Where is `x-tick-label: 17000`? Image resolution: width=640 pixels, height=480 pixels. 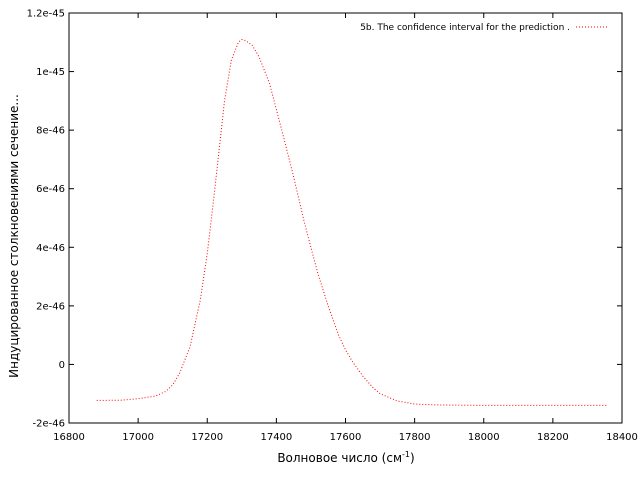 x-tick-label: 17000 is located at coordinates (138, 437).